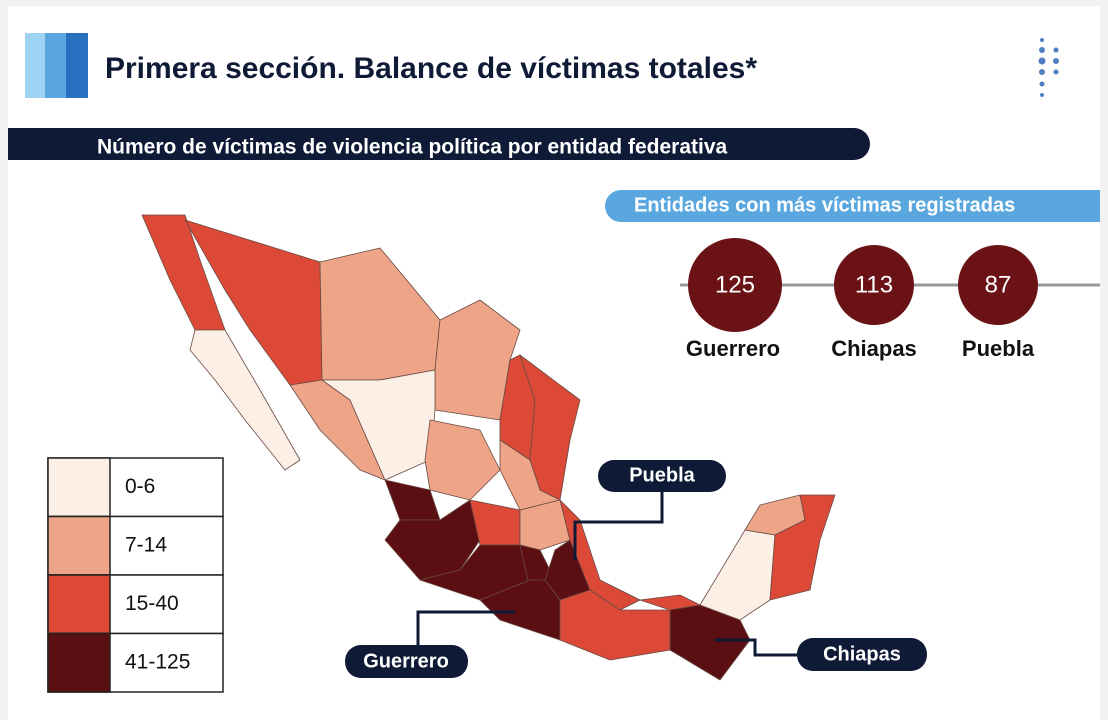 The image size is (1108, 720). I want to click on legend: 0-6 7-14 15-40 41-125, so click(135, 575).